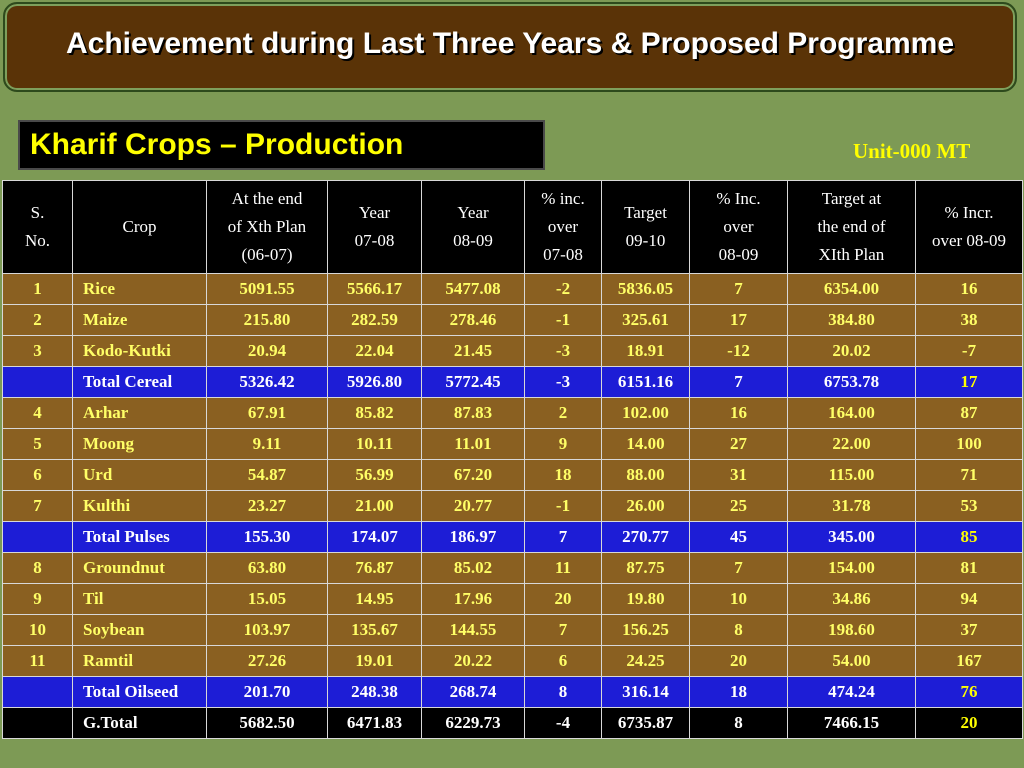 This screenshot has width=1024, height=768. Describe the element at coordinates (473, 723) in the screenshot. I see `value-cell: 6229.73` at that location.